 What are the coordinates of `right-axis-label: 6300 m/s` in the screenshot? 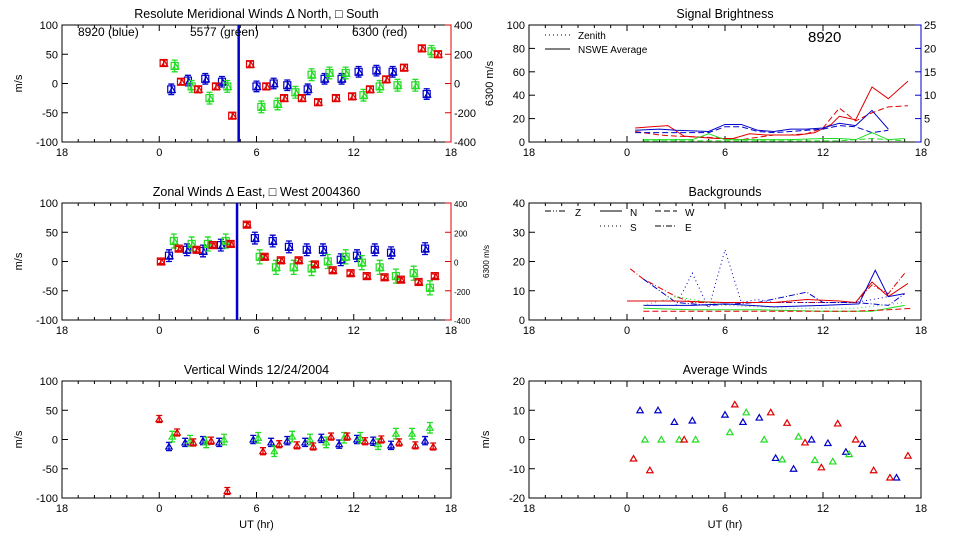 It's located at (490, 83).